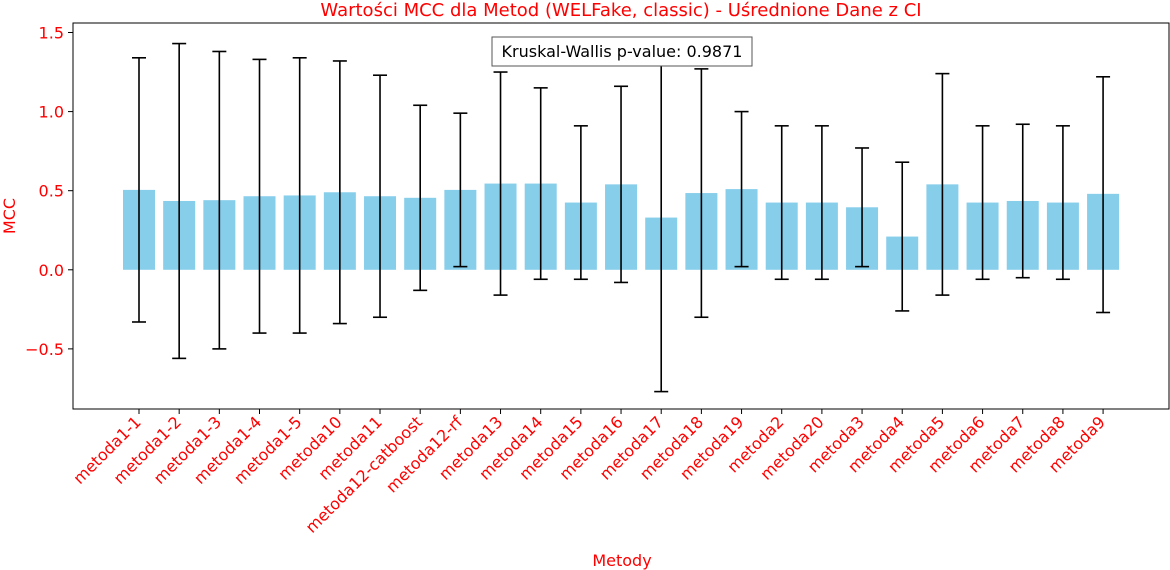 Image resolution: width=1170 pixels, height=570 pixels. I want to click on y-tick-label: 0.0, so click(51, 270).